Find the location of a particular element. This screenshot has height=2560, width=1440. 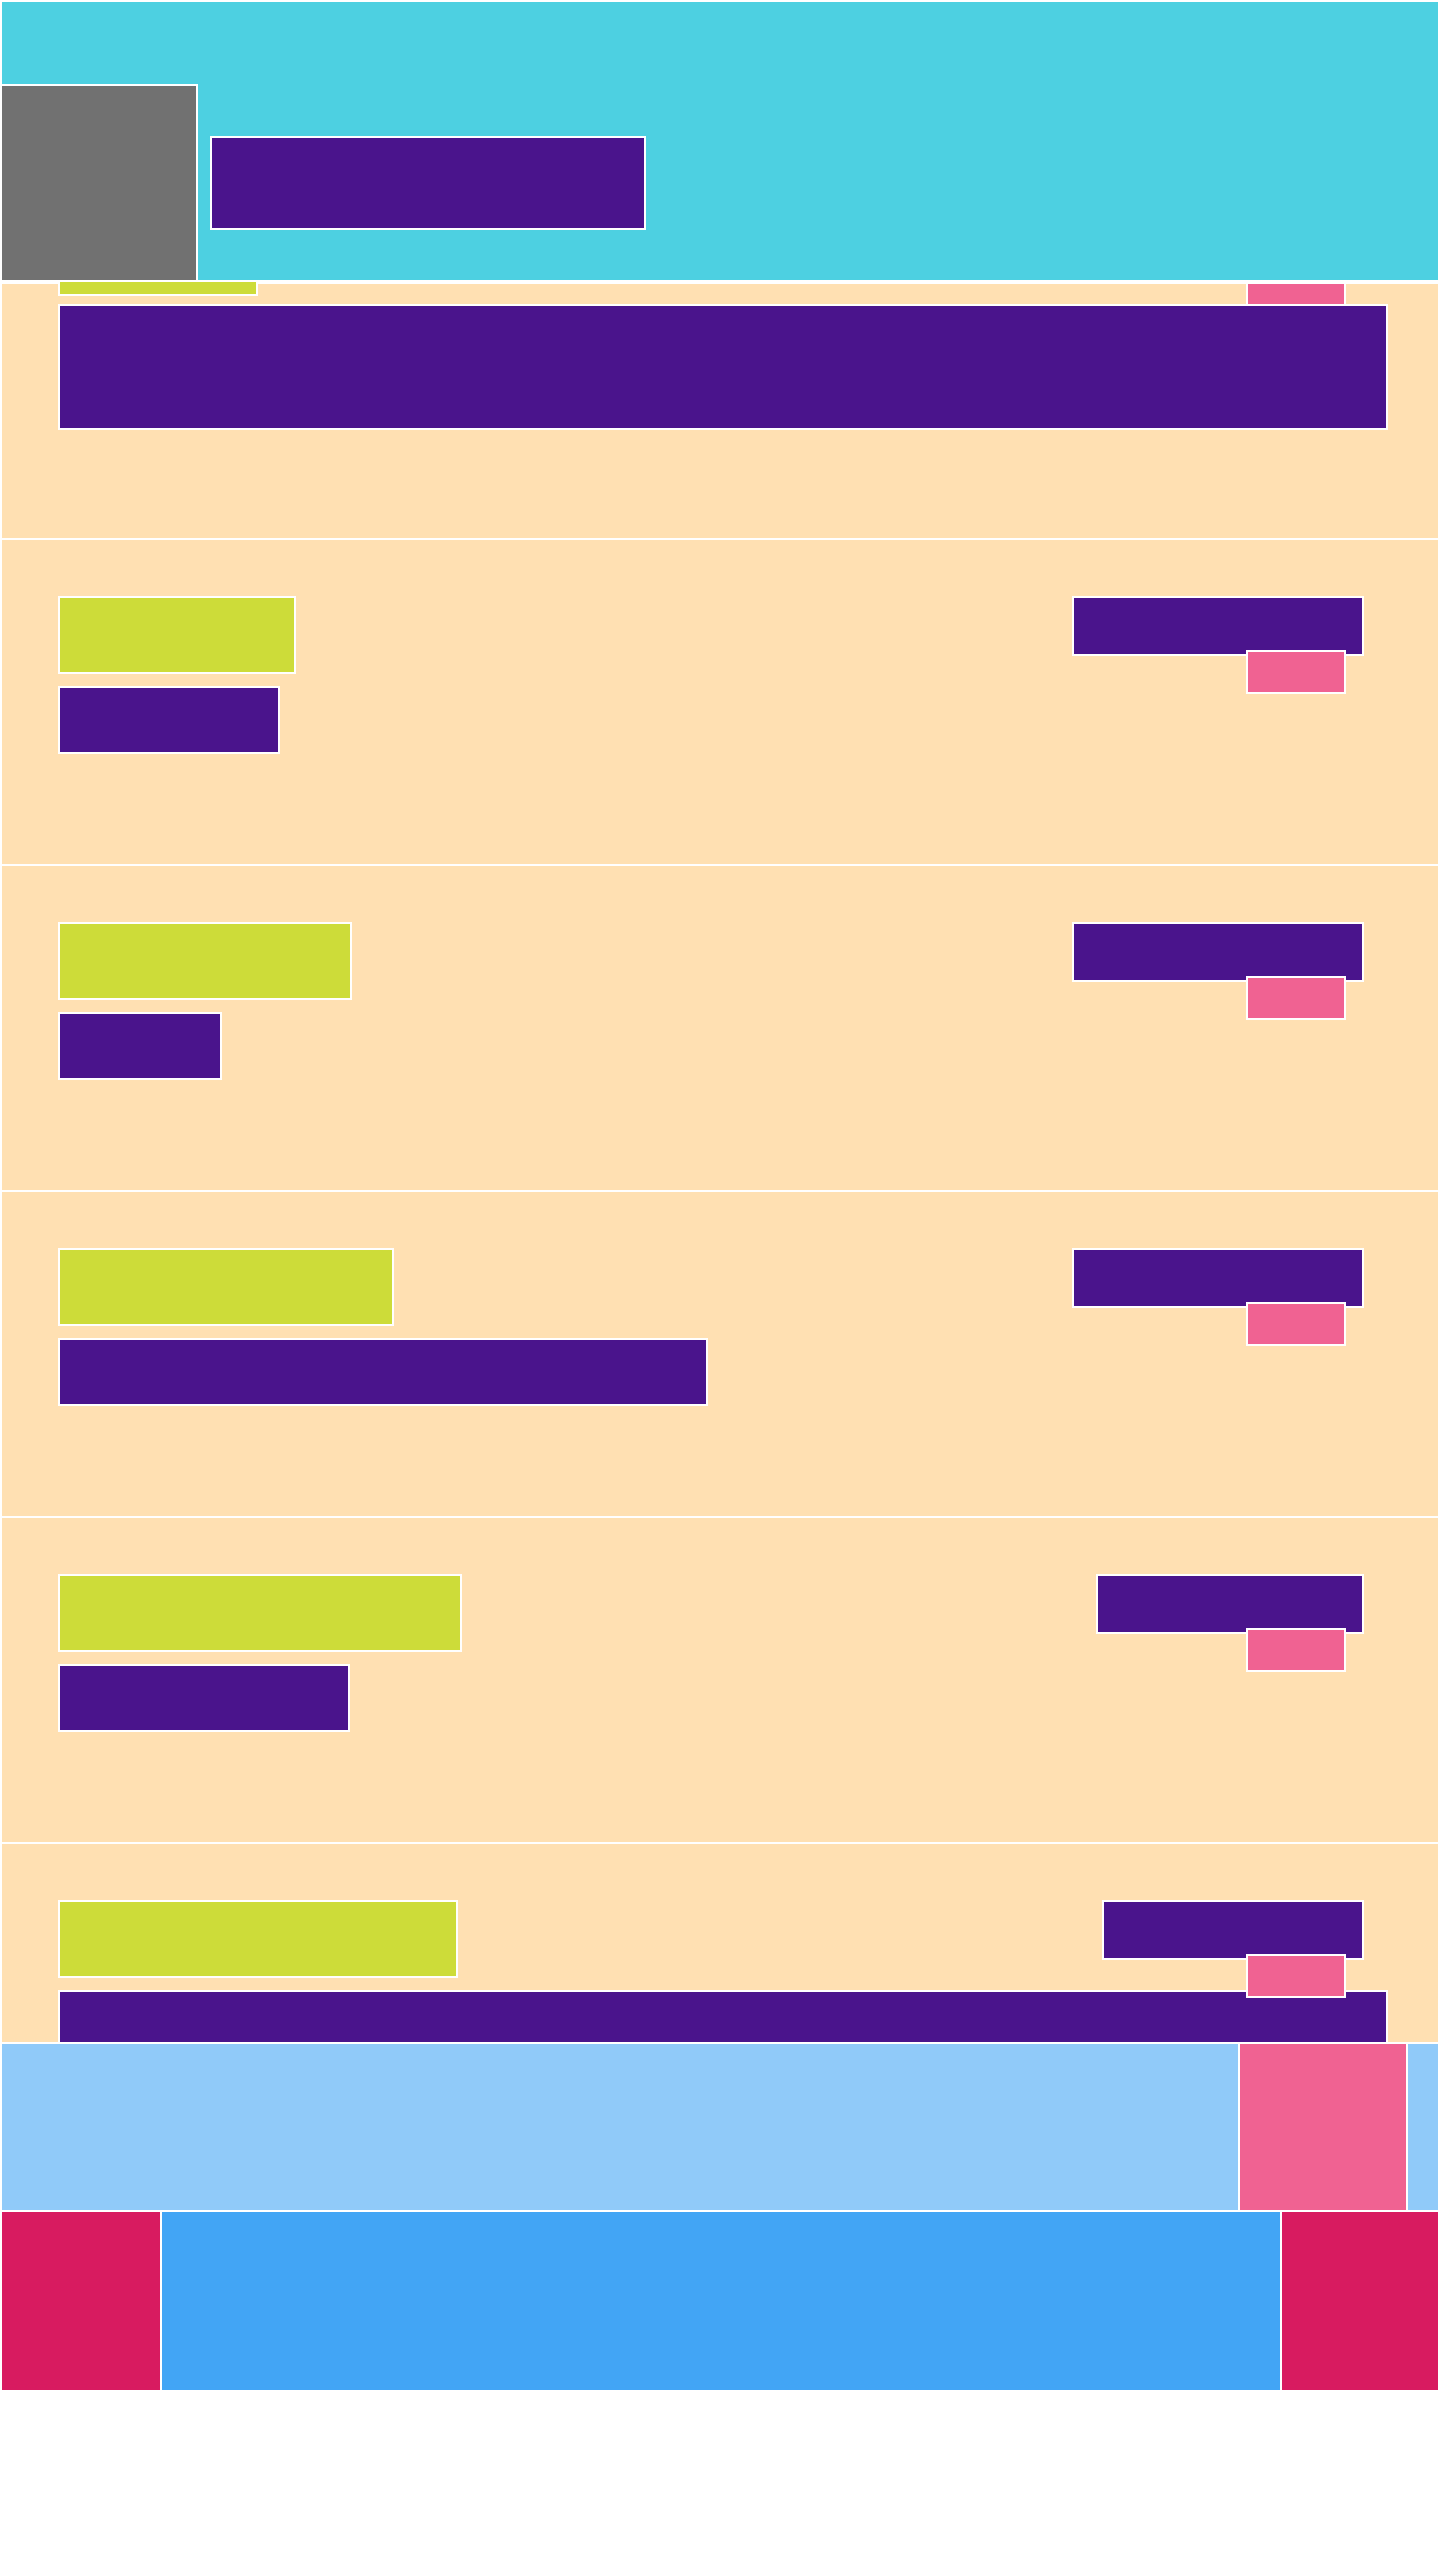

header-title is located at coordinates (428, 183).